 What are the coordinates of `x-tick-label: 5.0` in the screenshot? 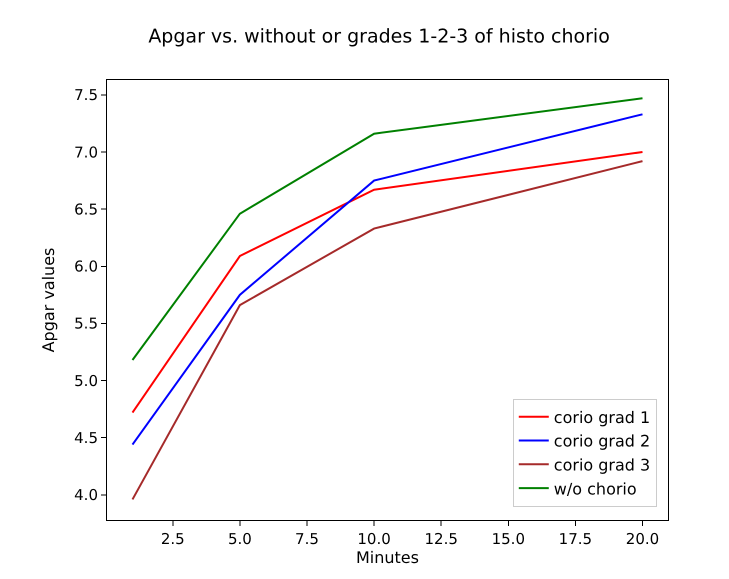 It's located at (240, 539).